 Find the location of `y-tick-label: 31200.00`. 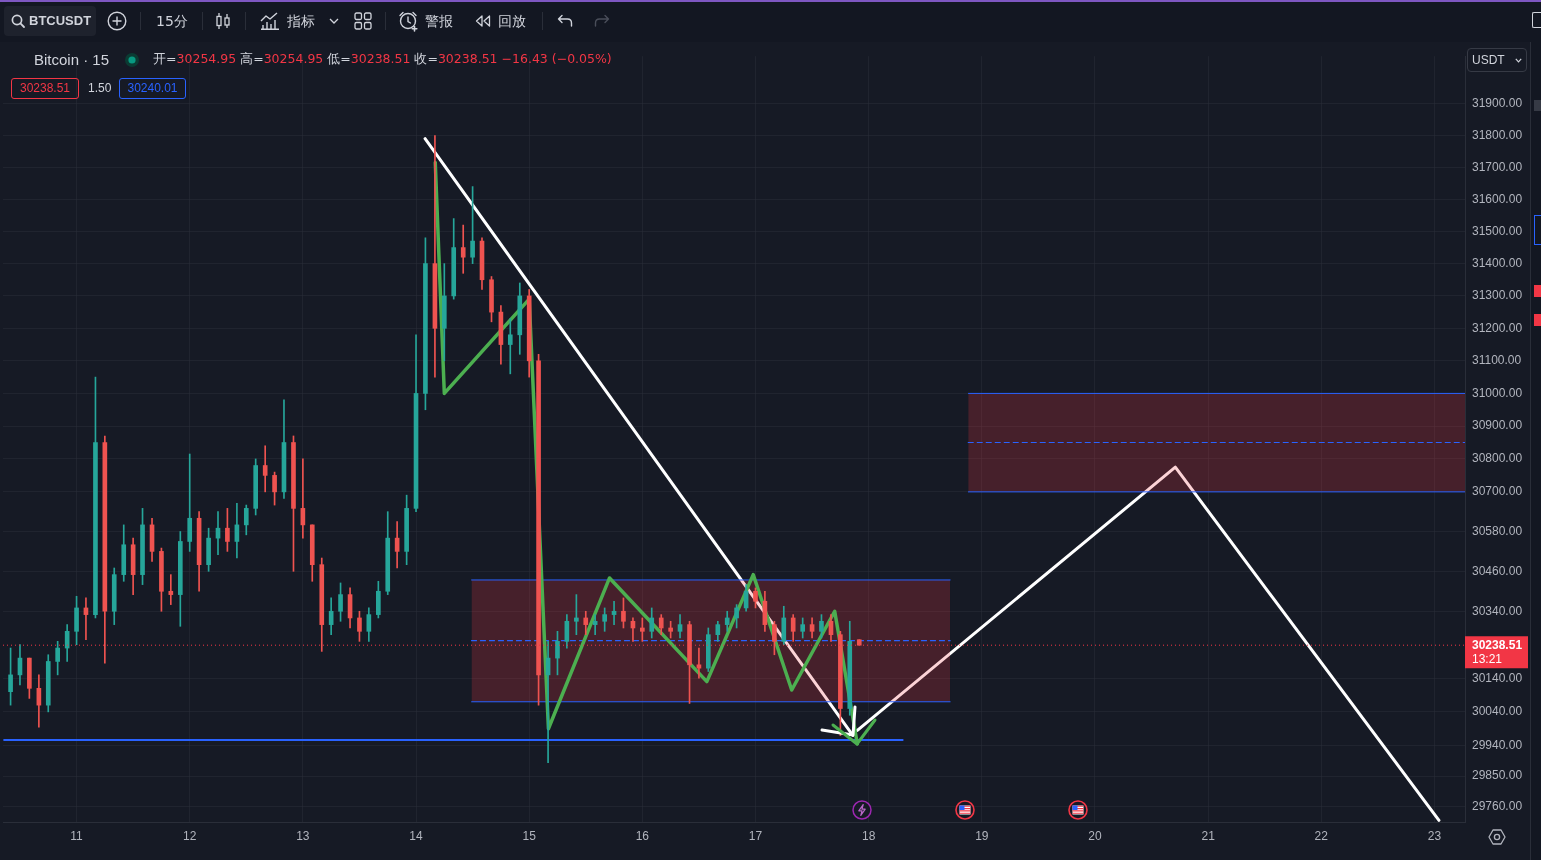

y-tick-label: 31200.00 is located at coordinates (1497, 327).